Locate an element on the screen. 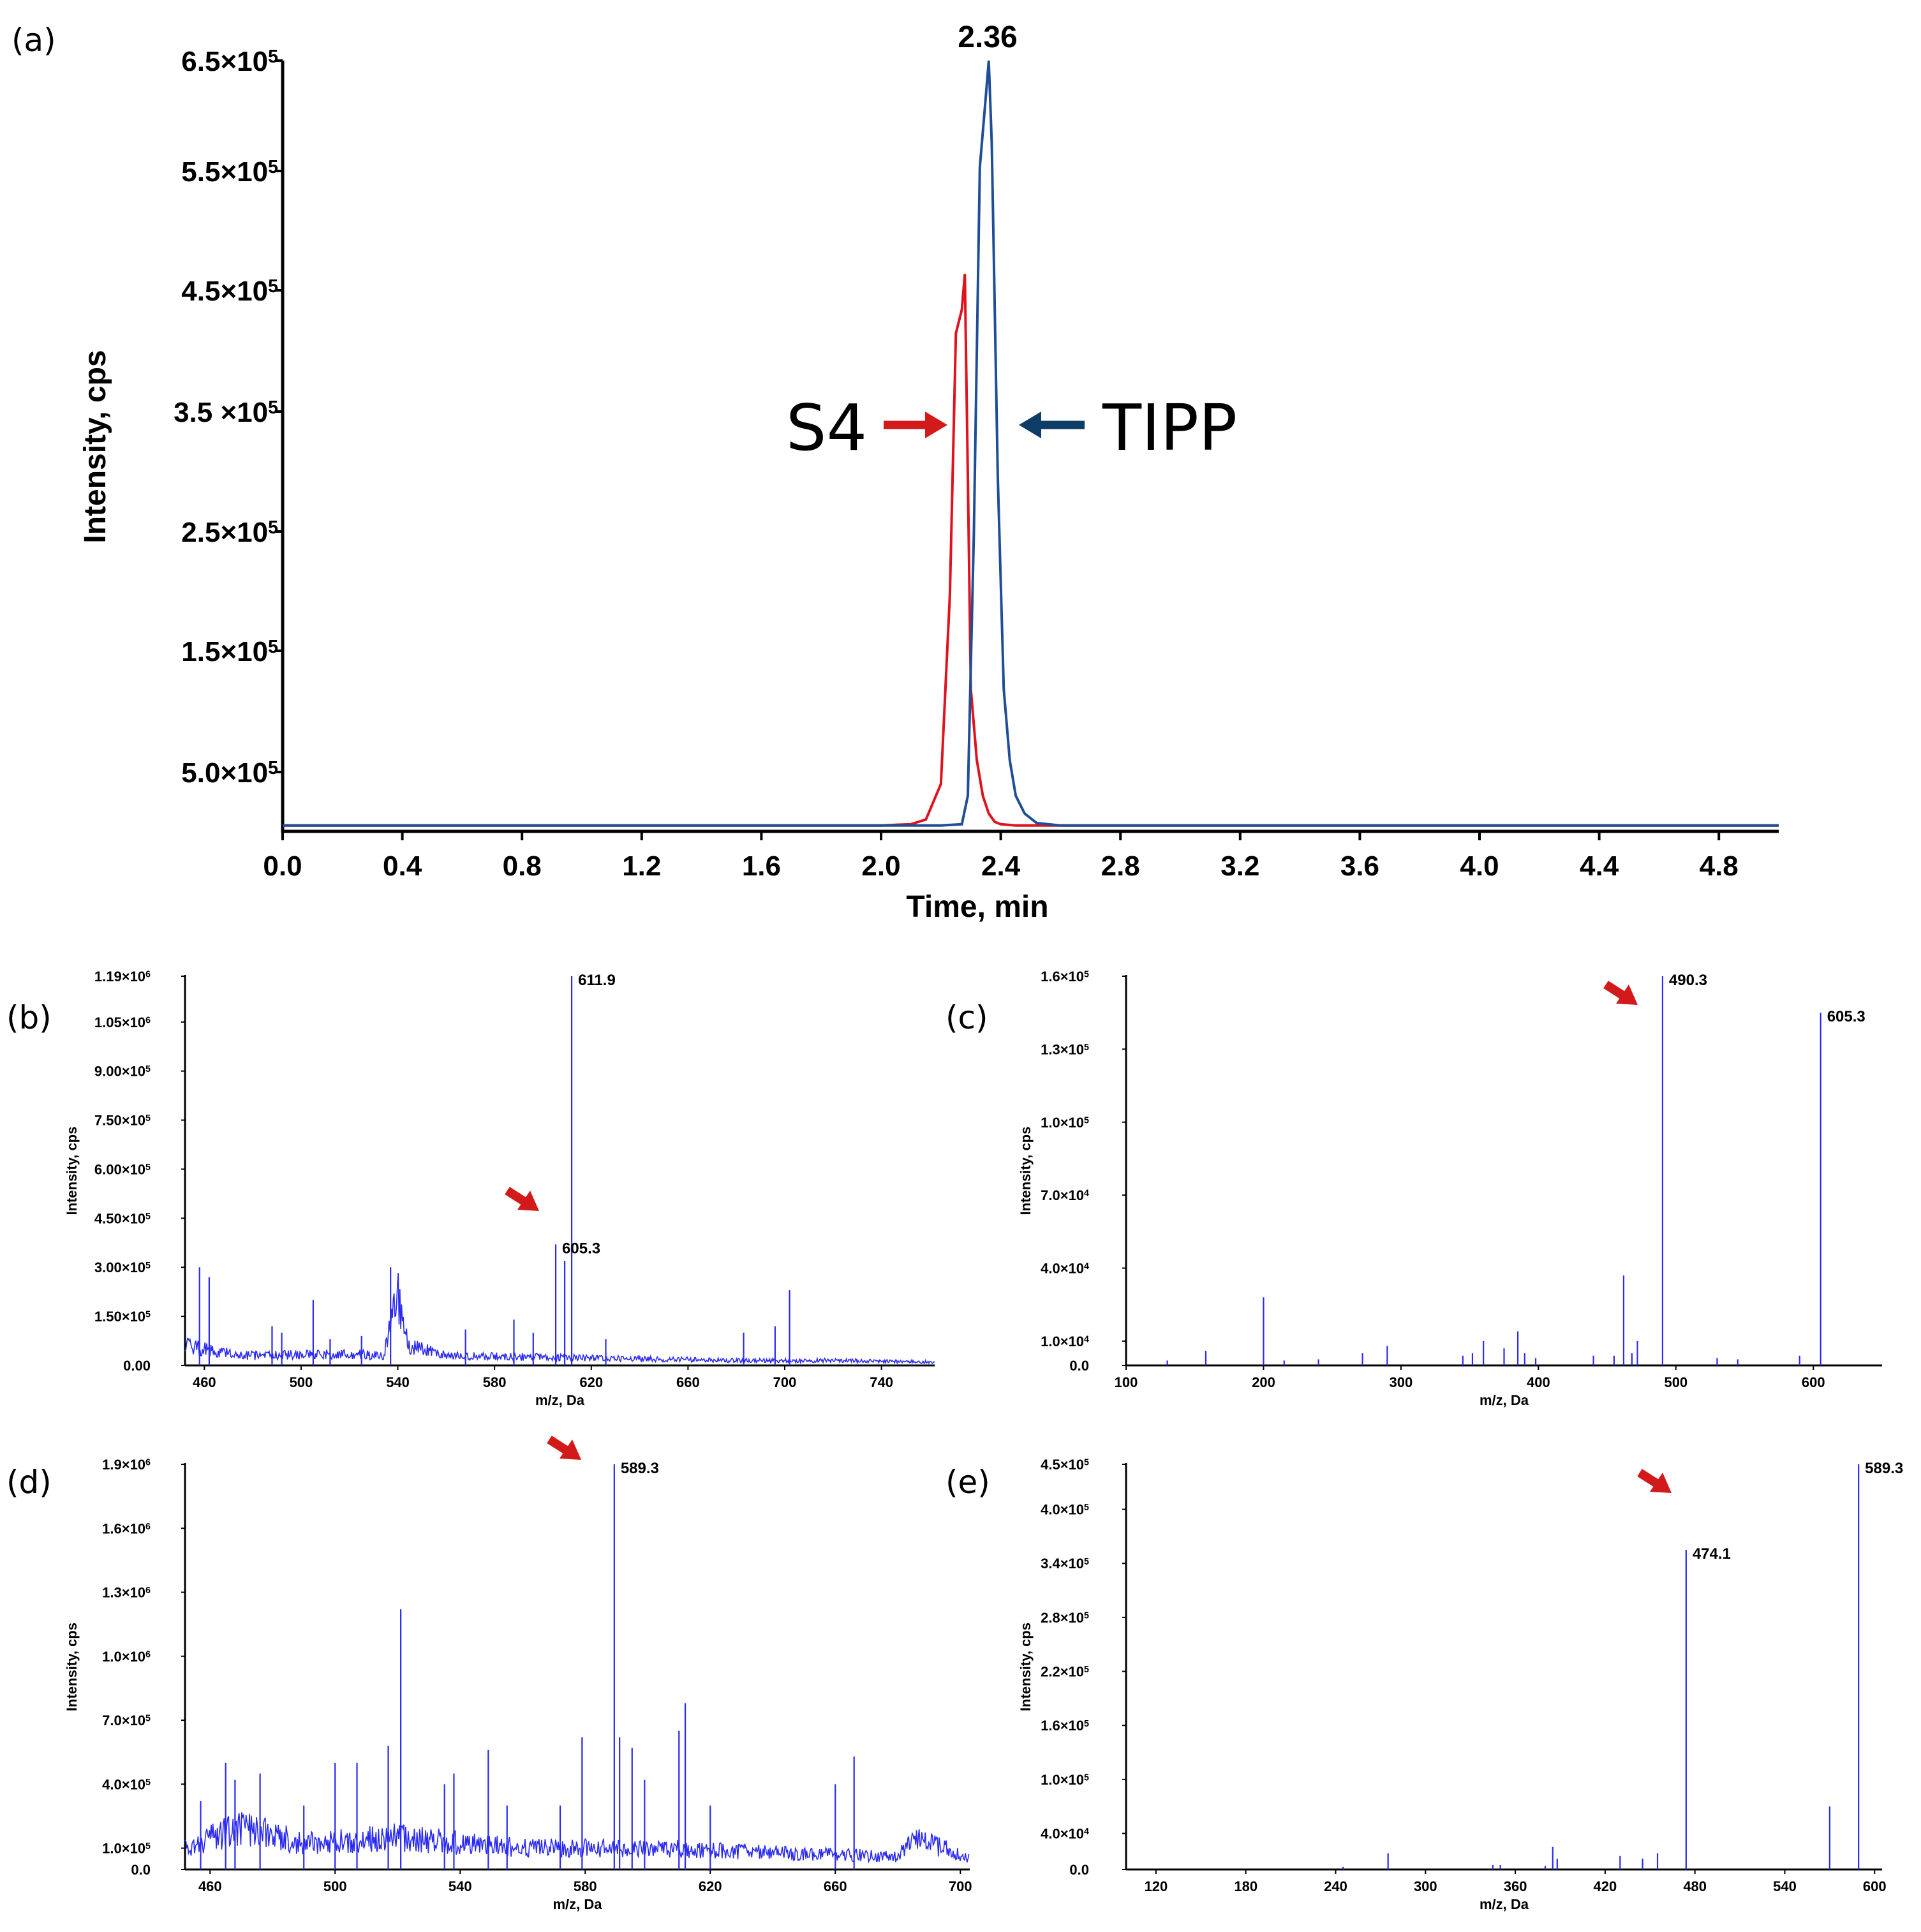 The width and height of the screenshot is (1921, 1932). panel-a-y-title: Intensity, cps is located at coordinates (95, 446).